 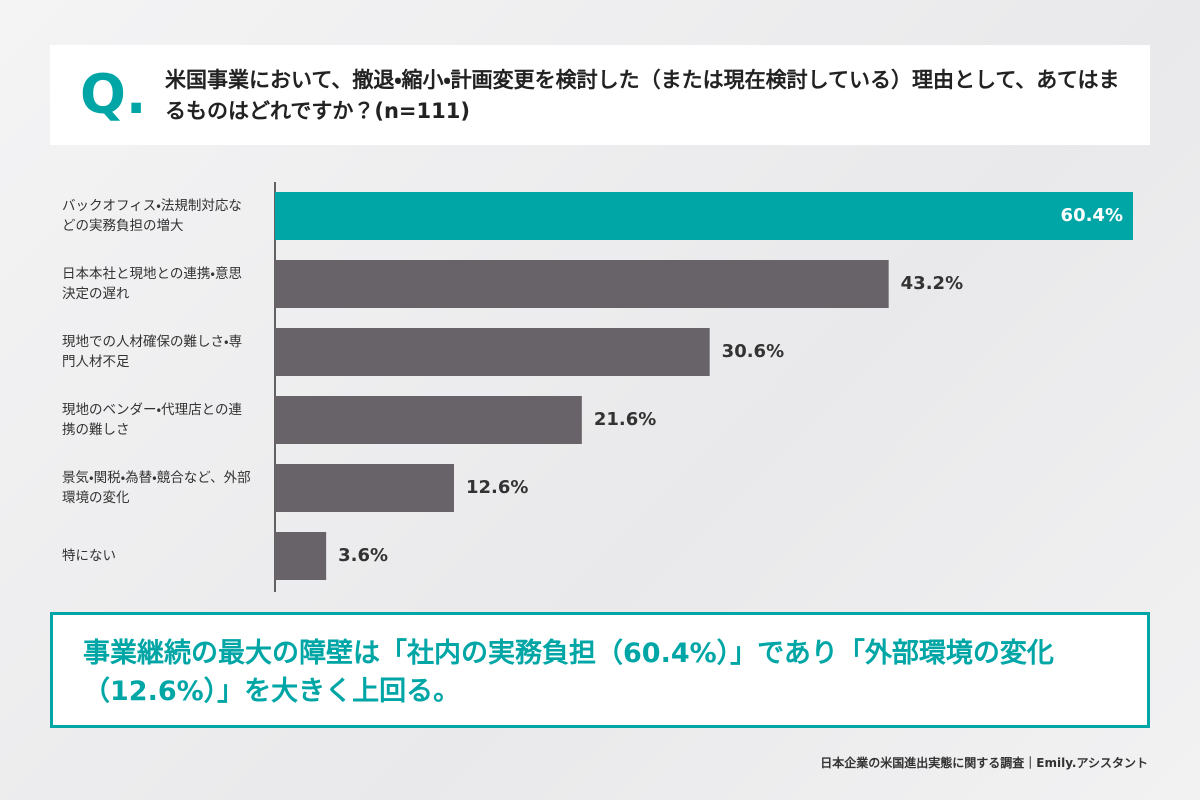 What do you see at coordinates (625, 419) in the screenshot?
I see `value-label: 21.6%` at bounding box center [625, 419].